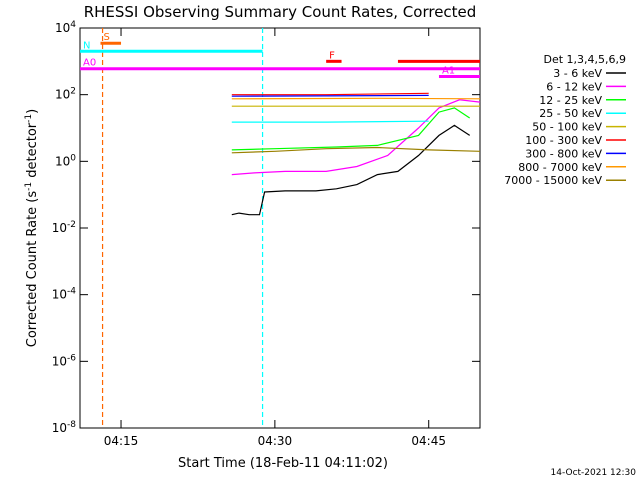  I want to click on flag-label-2: N, so click(86, 45).